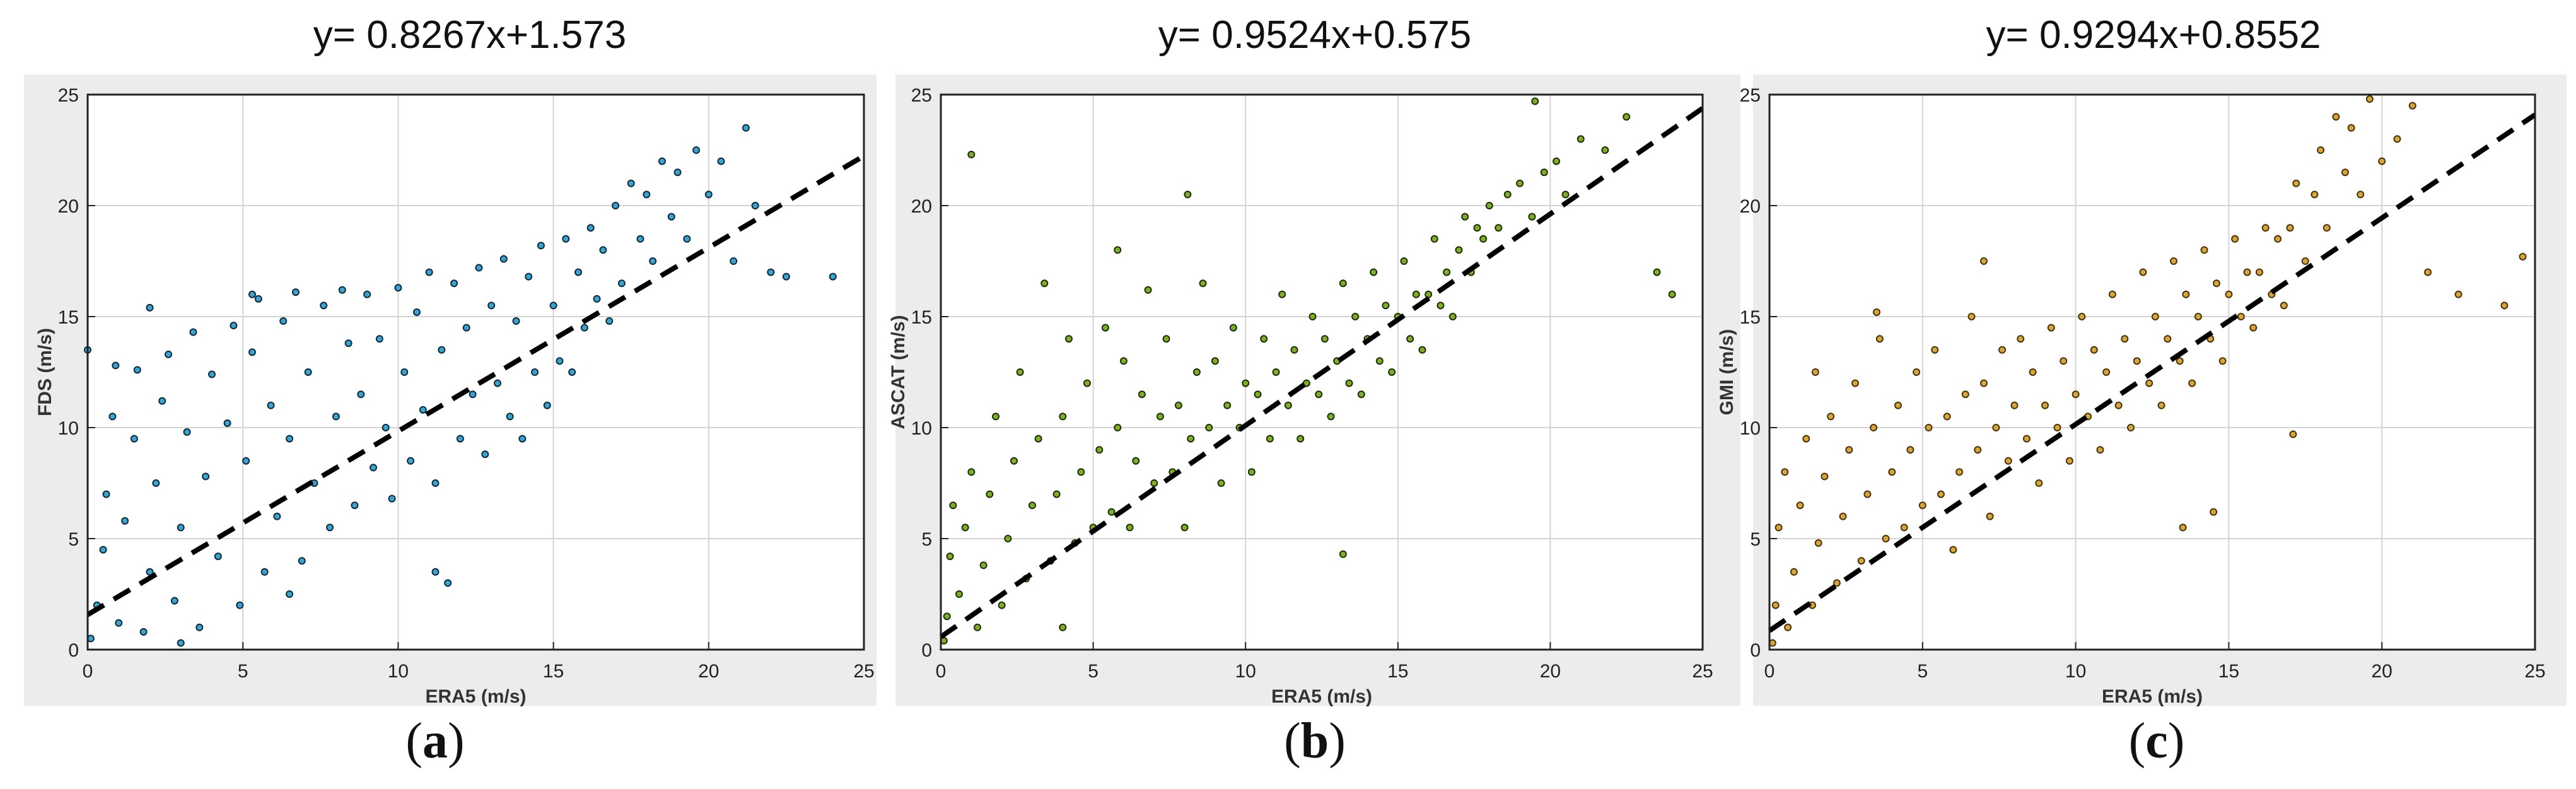  I want to click on chart-b-x-tick-label: 25, so click(1703, 671).